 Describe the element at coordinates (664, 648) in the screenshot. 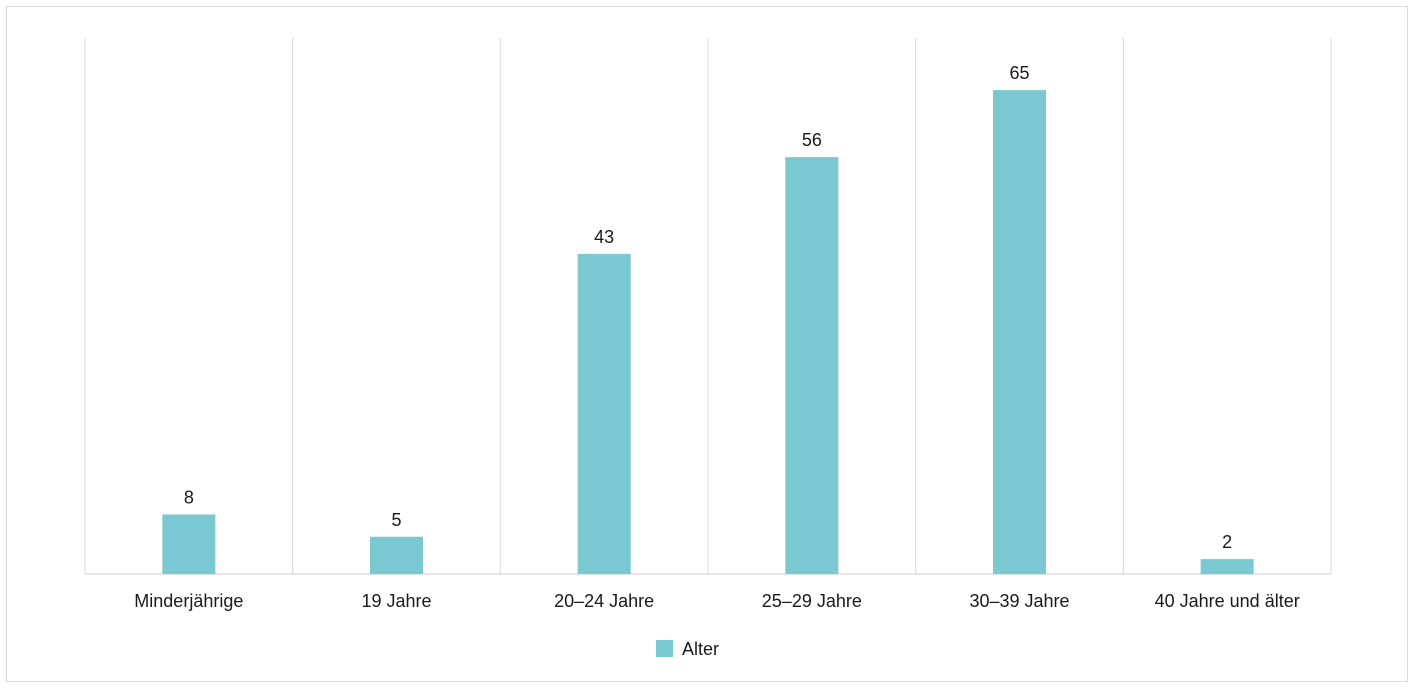

I see `legend-swatch-alter` at that location.